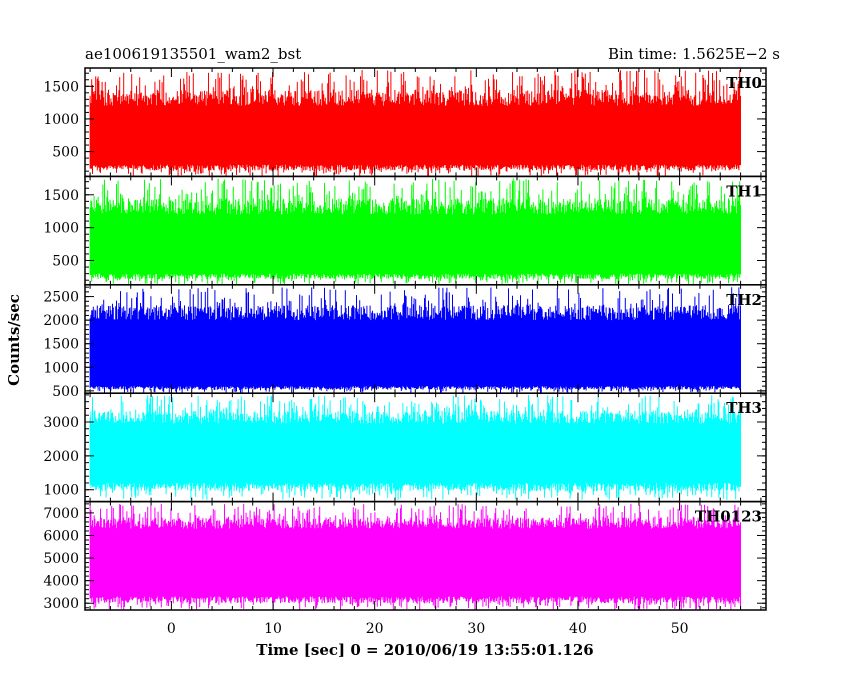 Image resolution: width=850 pixels, height=680 pixels. I want to click on x-axis-label: Time [sec] 0 = 2010/06/19 13:55:01.126, so click(424, 650).